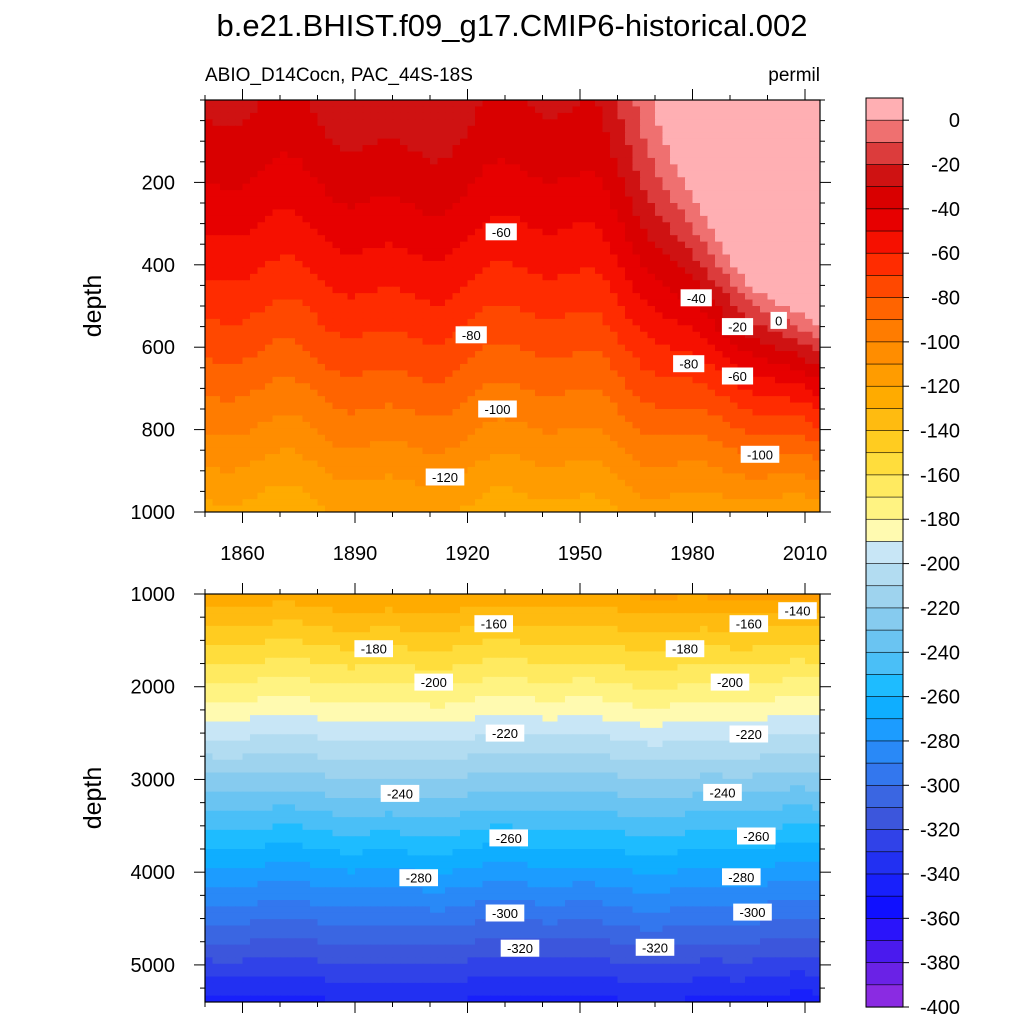 The height and width of the screenshot is (1024, 1024). What do you see at coordinates (737, 327) in the screenshot?
I see `upper-contour-label: -20` at bounding box center [737, 327].